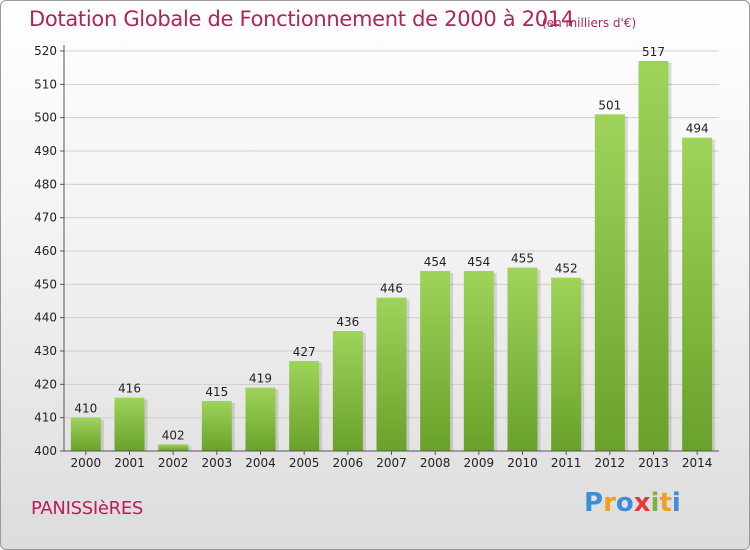 This screenshot has width=750, height=550. I want to click on brand-letter: t, so click(665, 503).